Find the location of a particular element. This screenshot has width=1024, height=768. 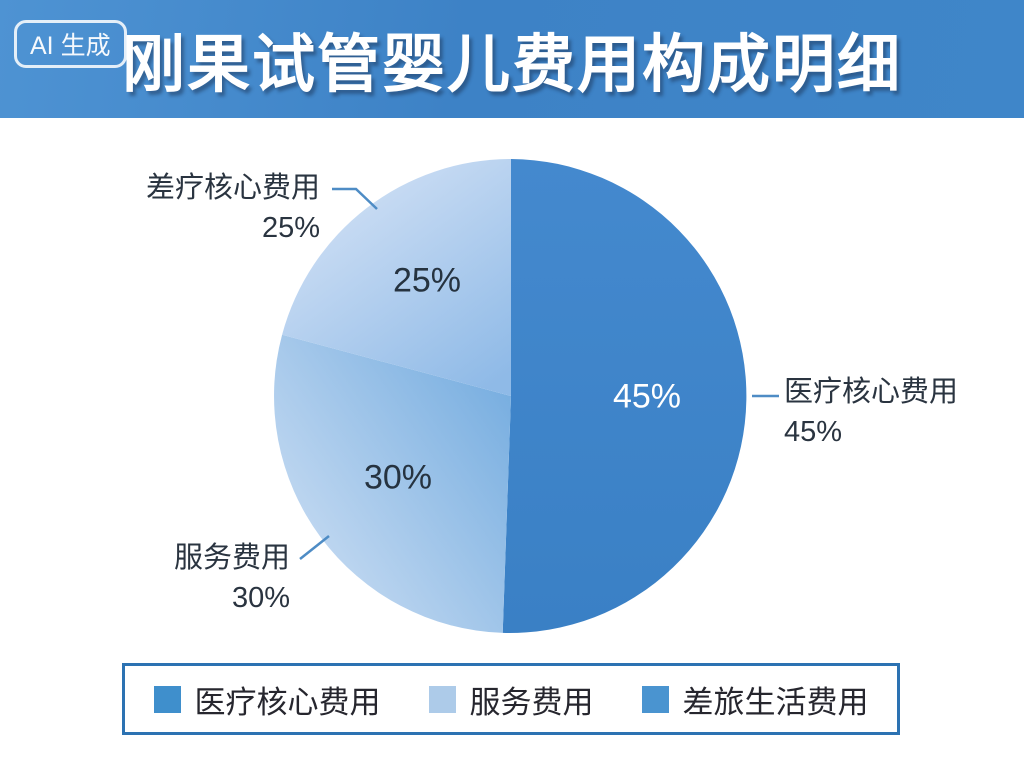

callout-travel: 差疗核心费用 25% is located at coordinates (233, 208).